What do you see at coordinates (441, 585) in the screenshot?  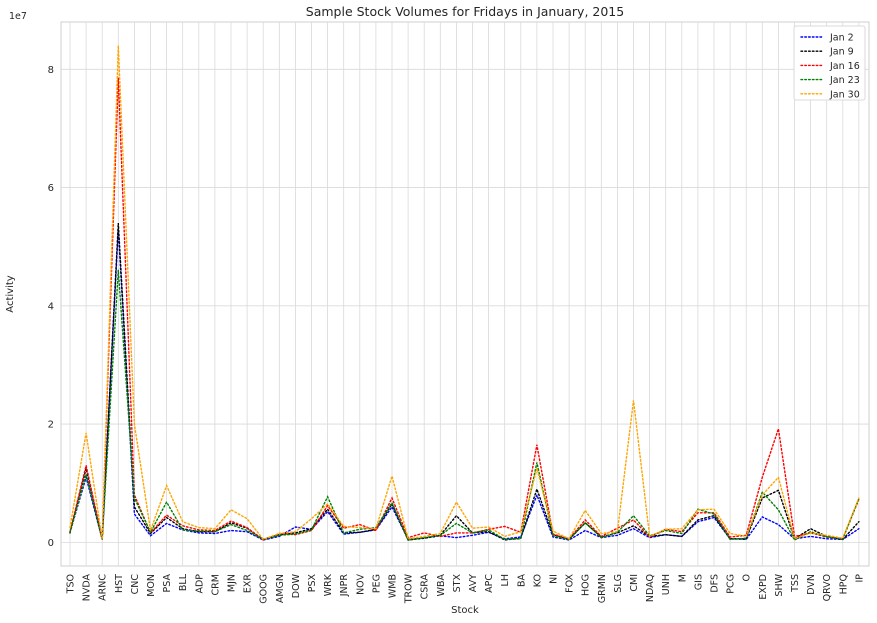 I see `x-tick-label: WBA` at bounding box center [441, 585].